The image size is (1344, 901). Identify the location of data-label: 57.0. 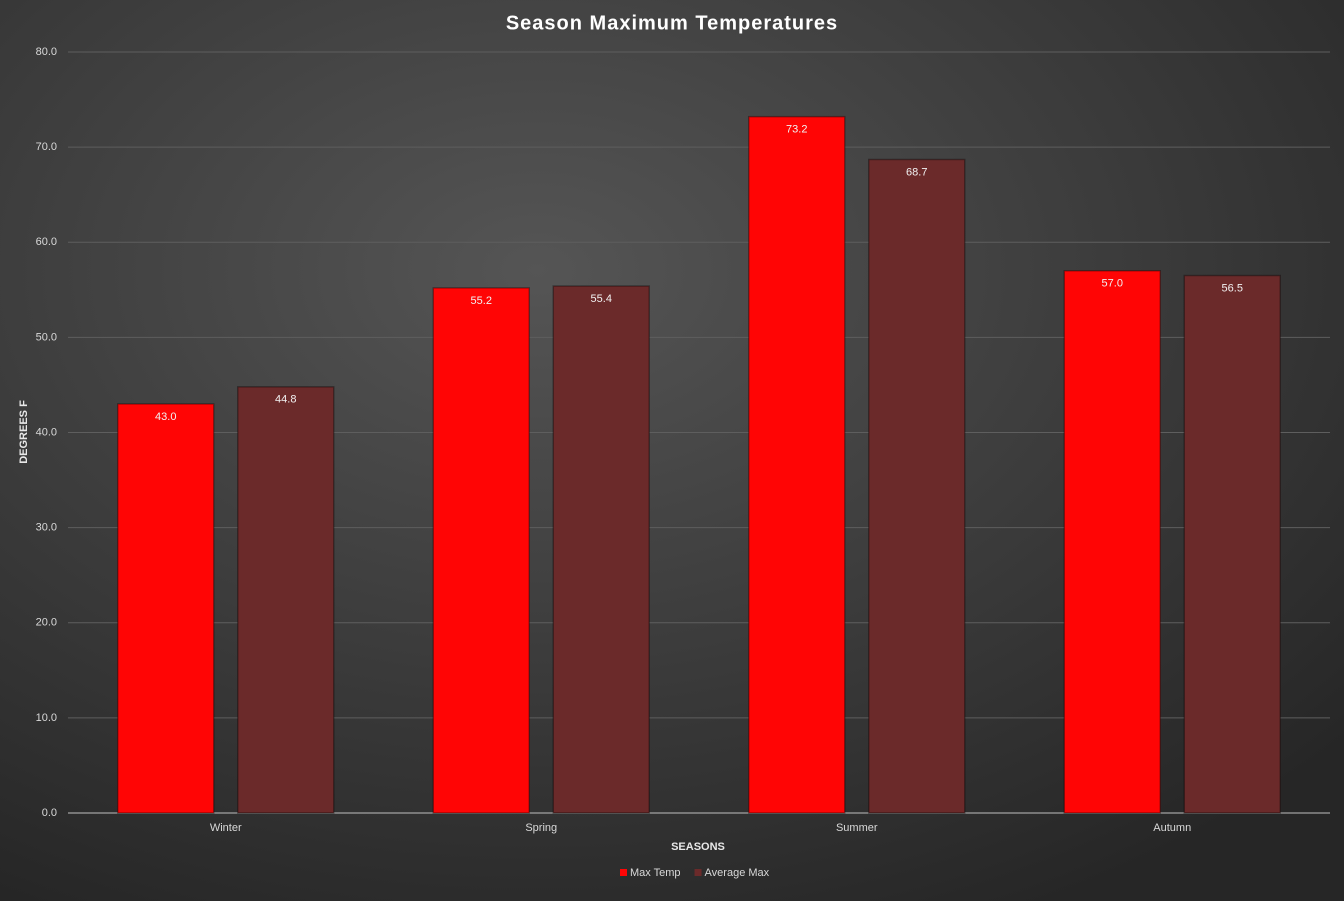
(1112, 284).